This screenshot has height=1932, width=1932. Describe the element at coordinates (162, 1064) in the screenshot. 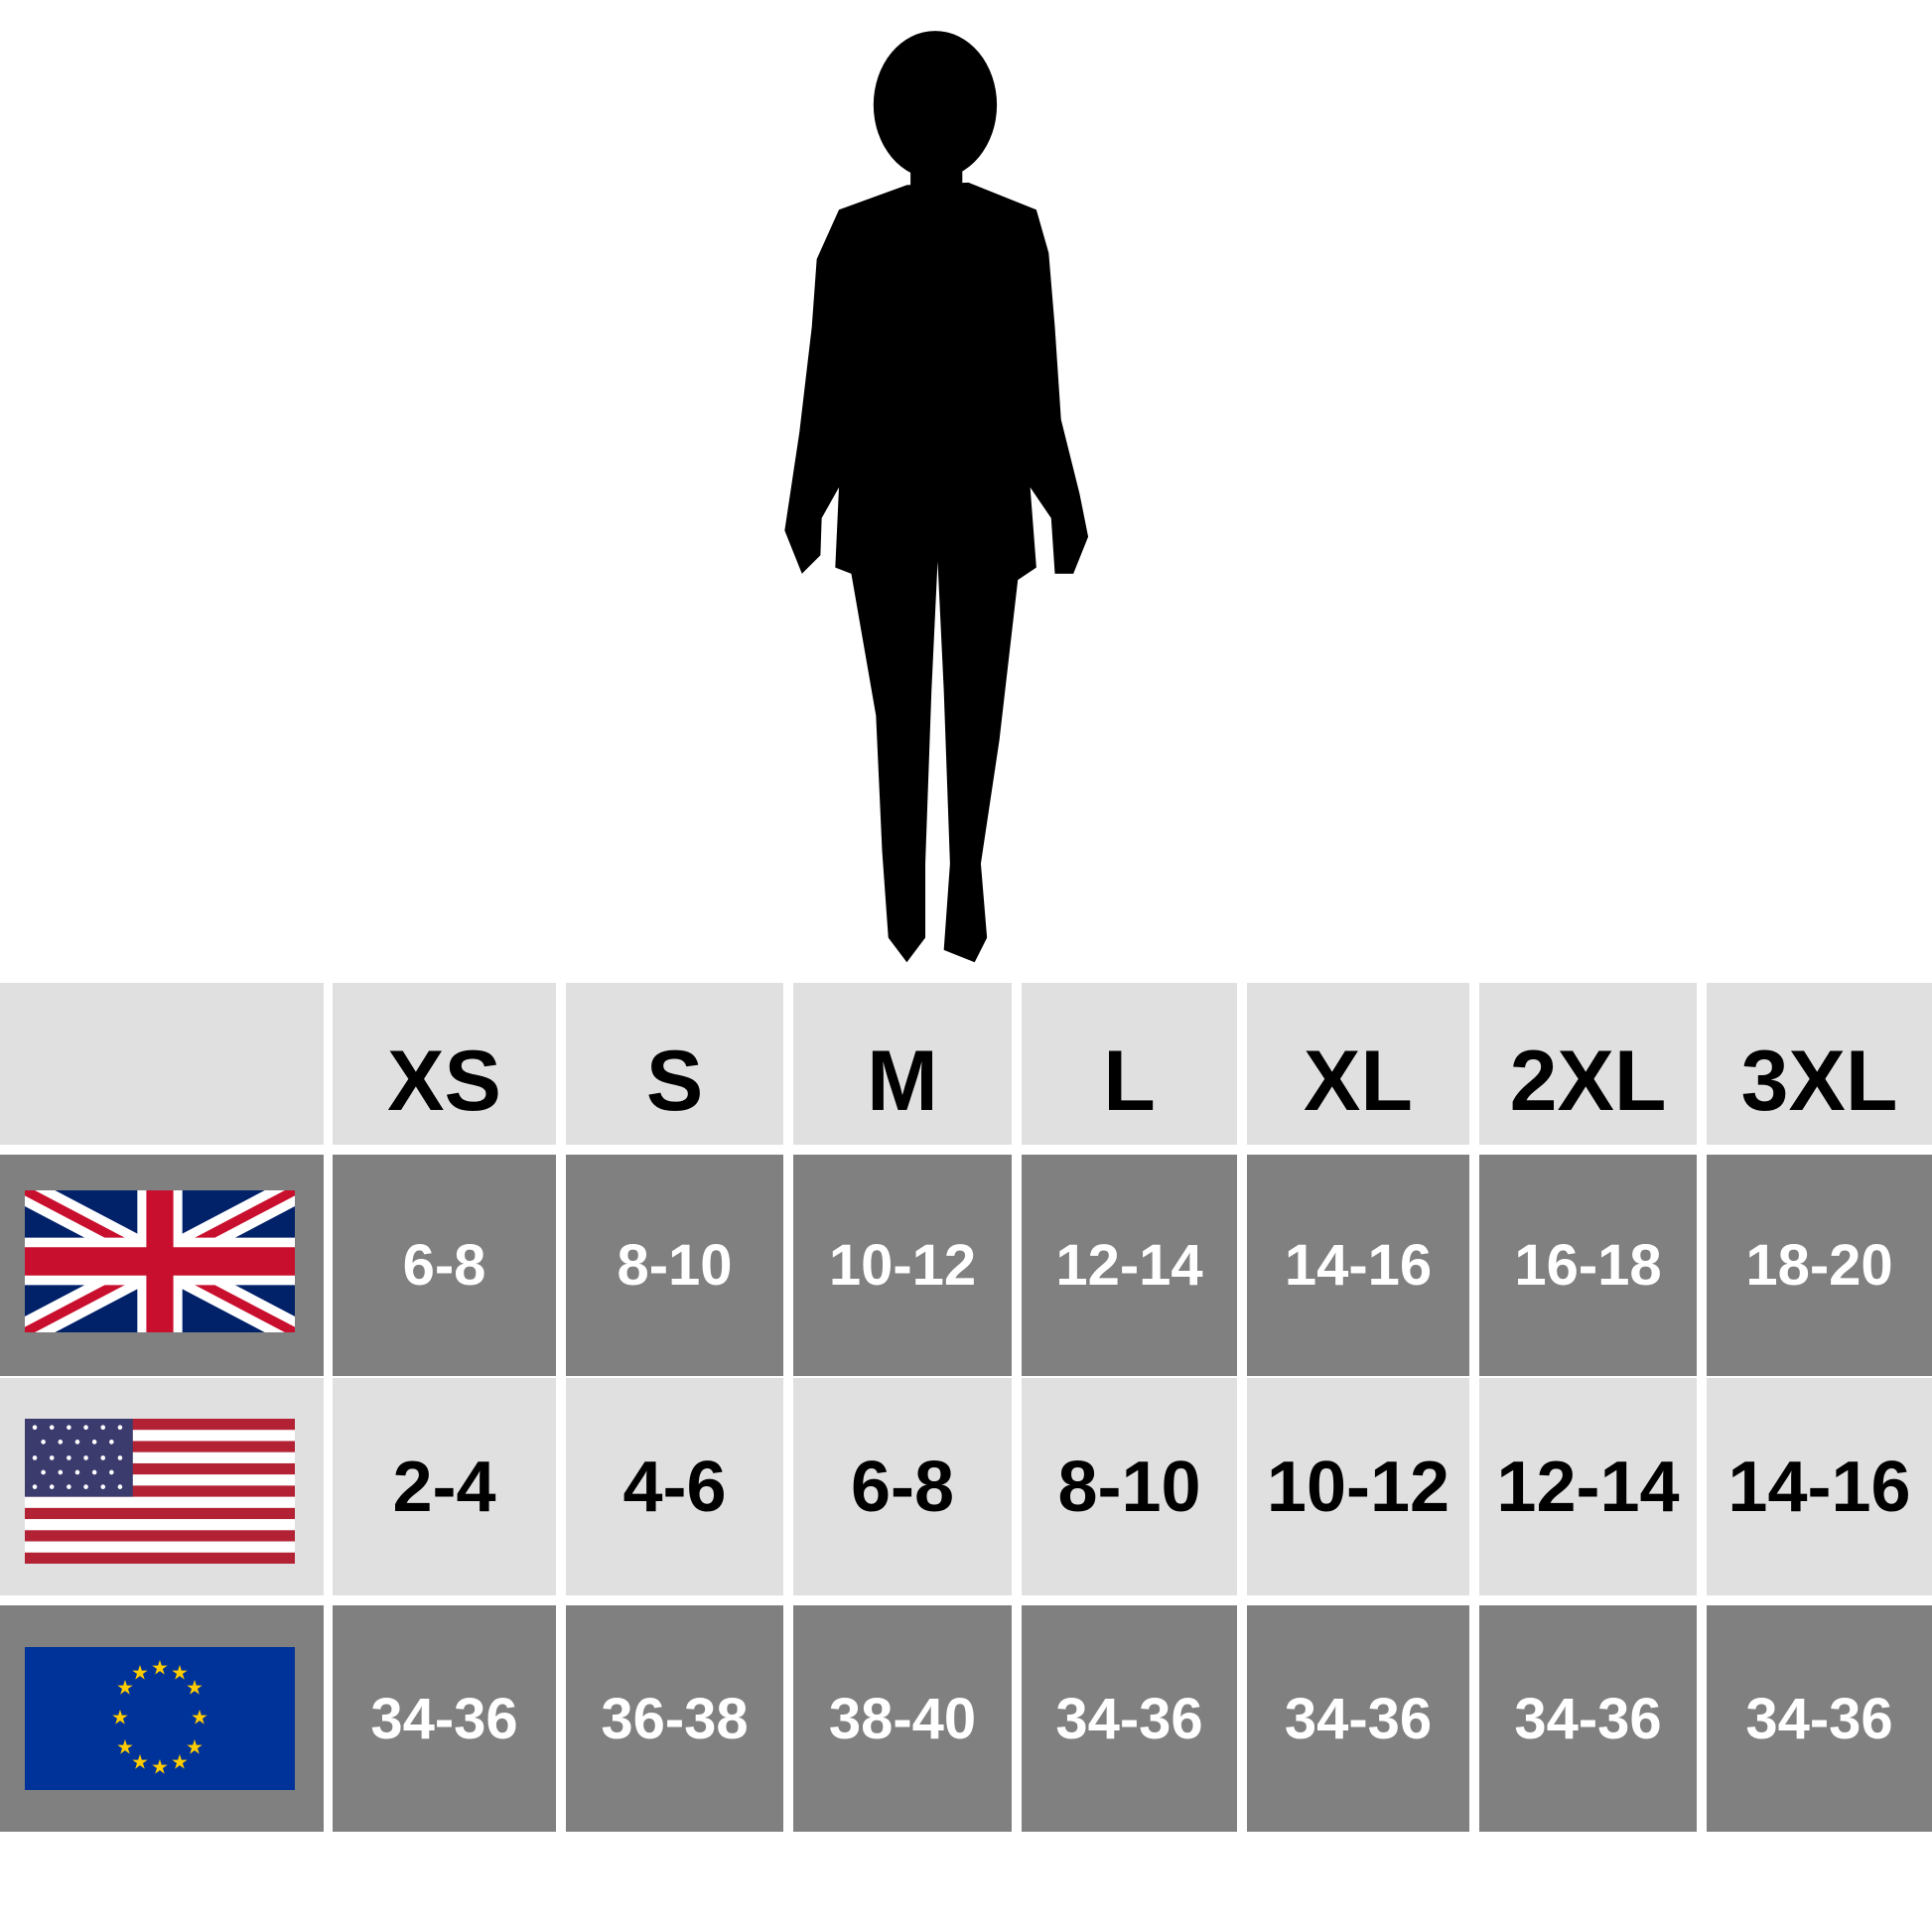

I see `corner-cell` at that location.